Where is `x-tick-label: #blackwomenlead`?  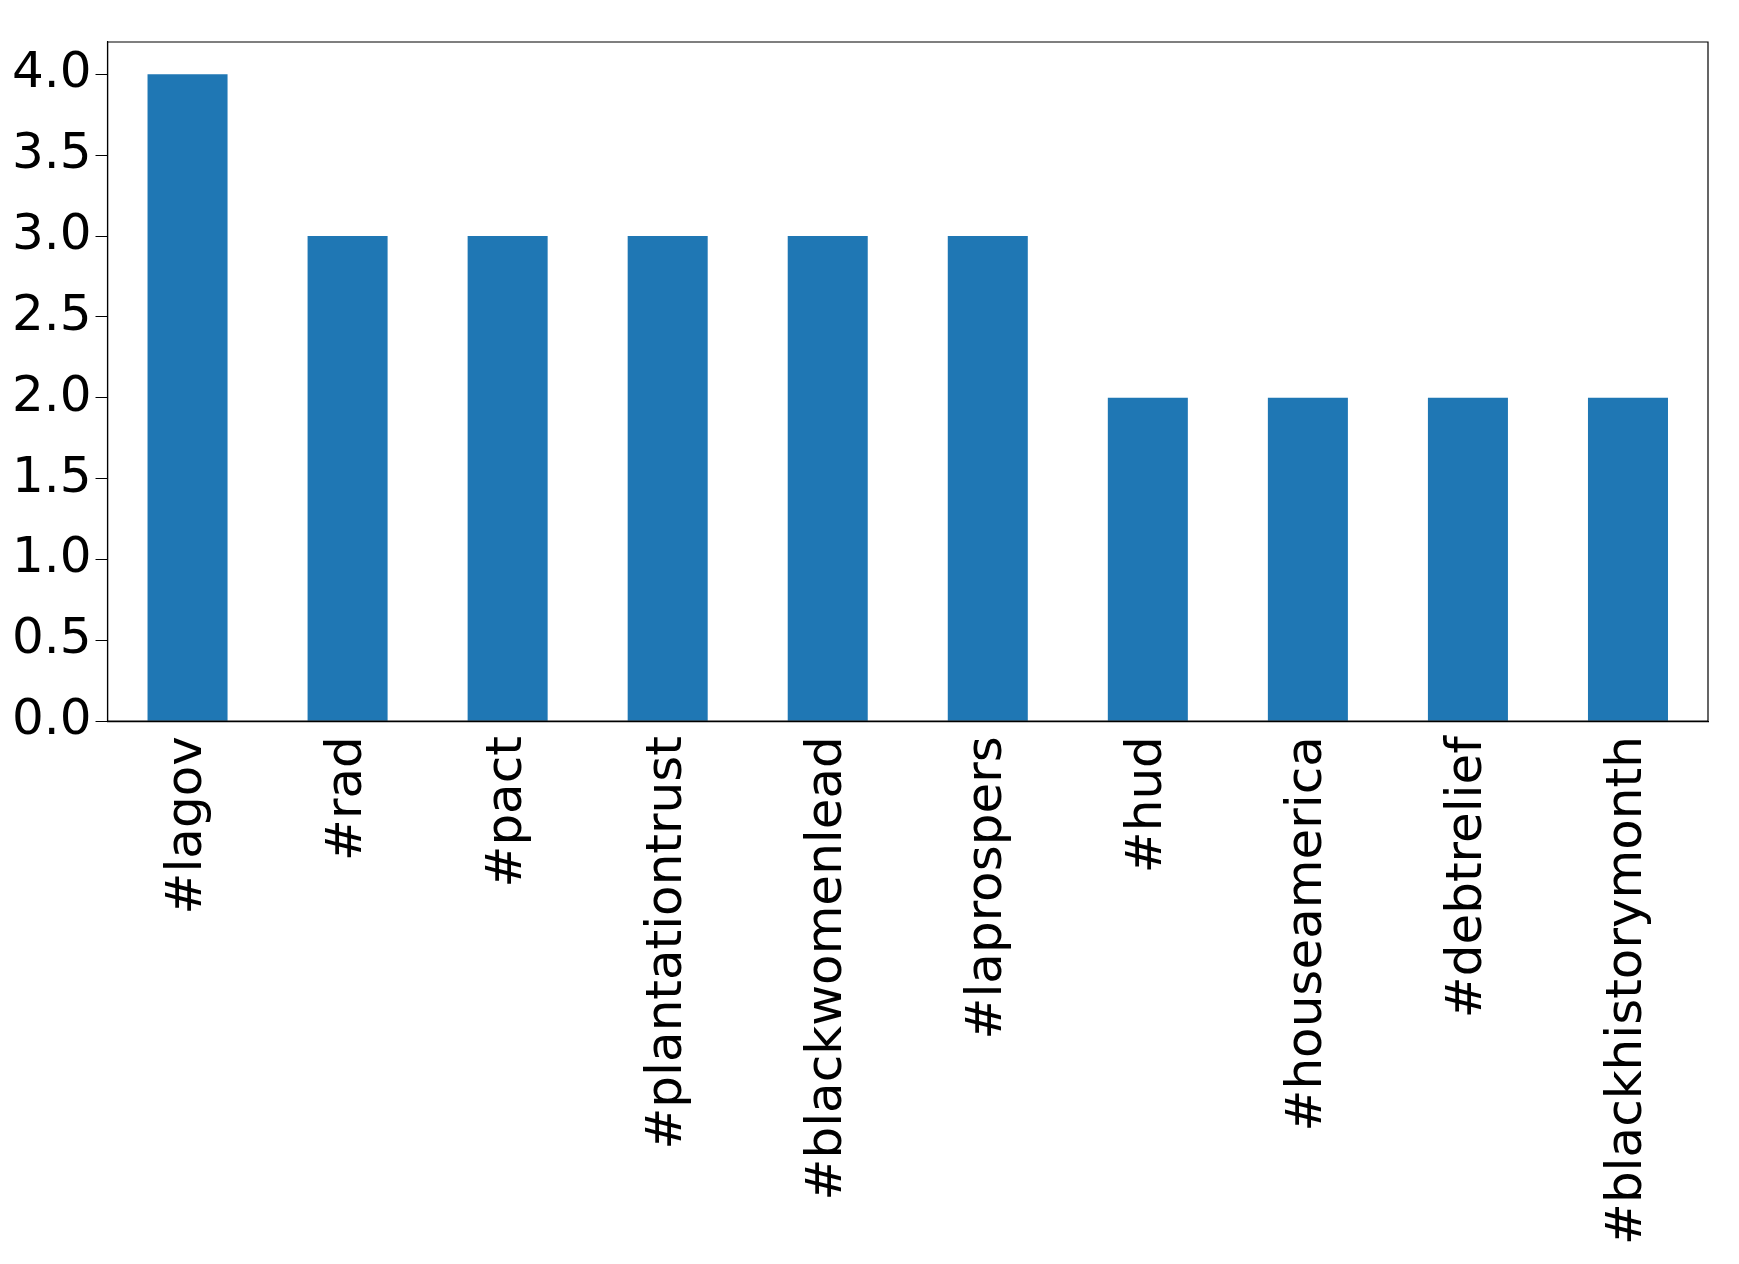 x-tick-label: #blackwomenlead is located at coordinates (823, 968).